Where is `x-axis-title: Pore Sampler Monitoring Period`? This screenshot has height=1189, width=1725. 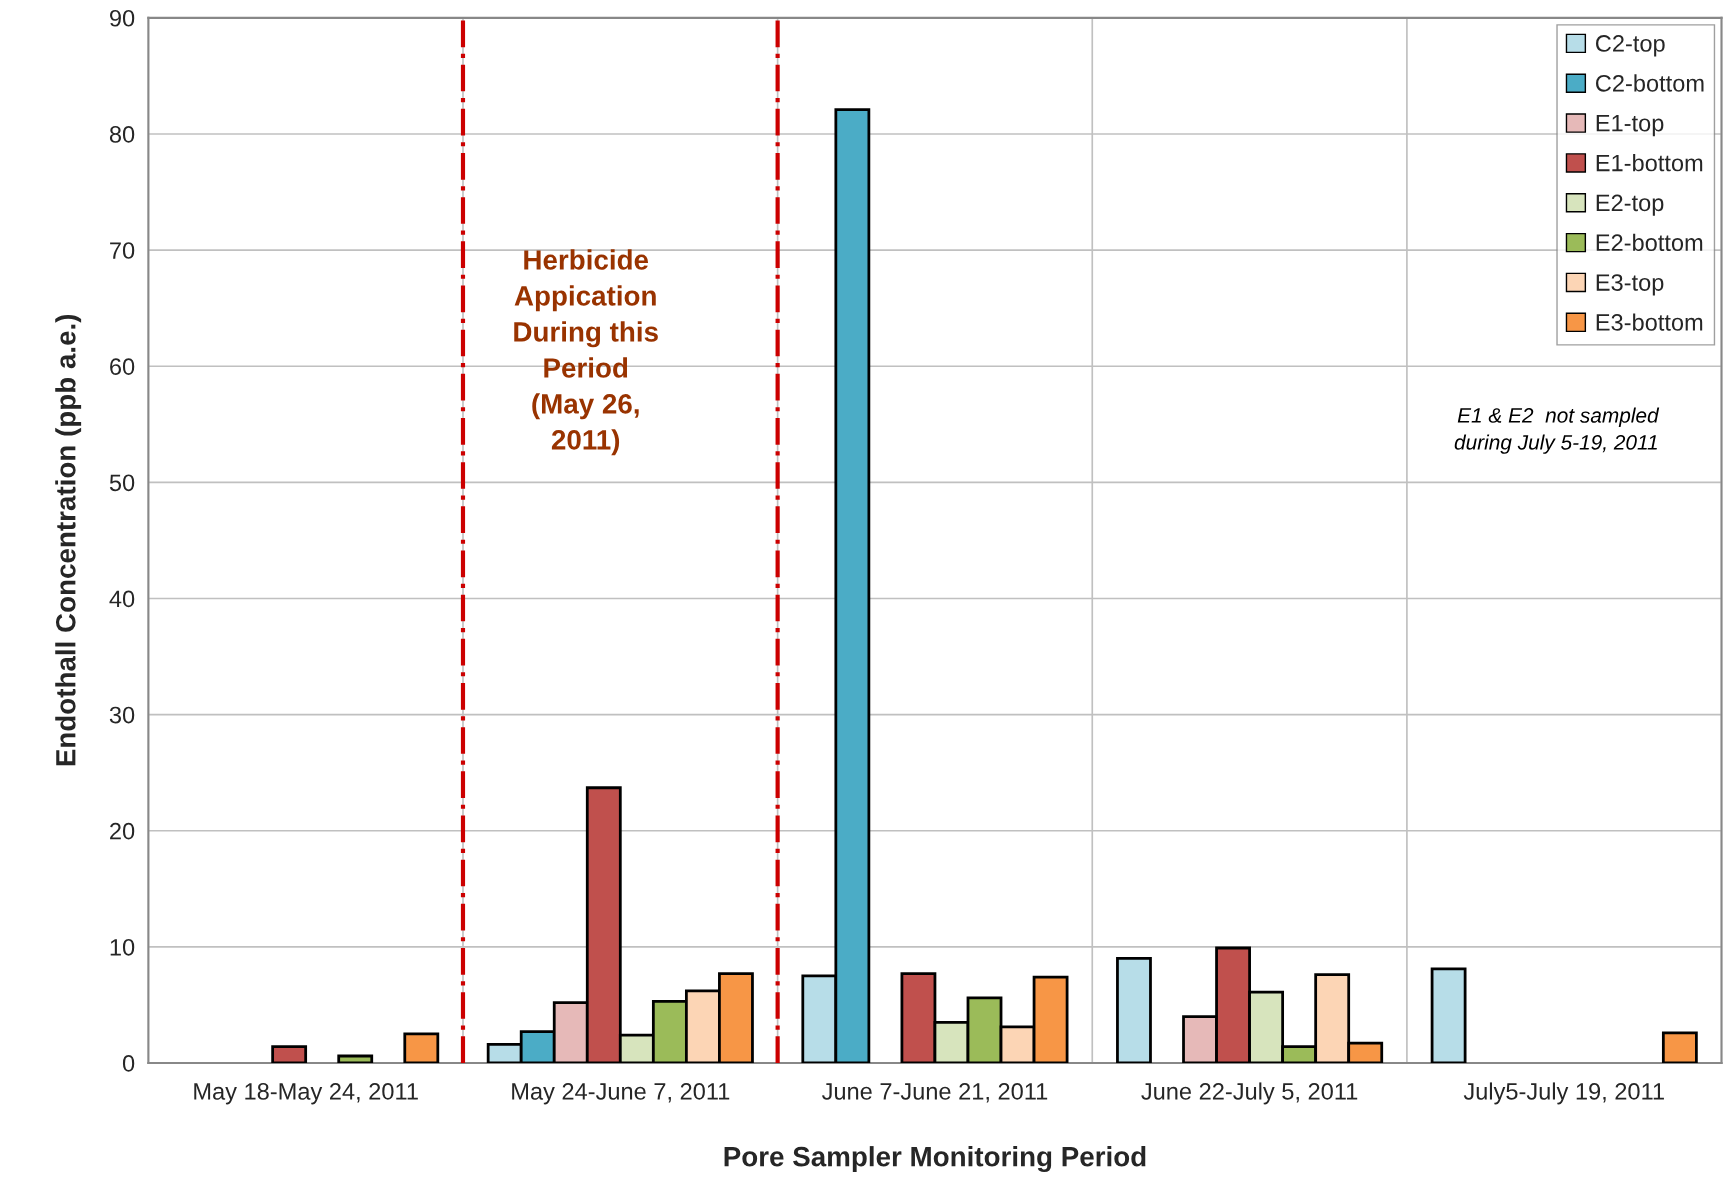 x-axis-title: Pore Sampler Monitoring Period is located at coordinates (935, 1159).